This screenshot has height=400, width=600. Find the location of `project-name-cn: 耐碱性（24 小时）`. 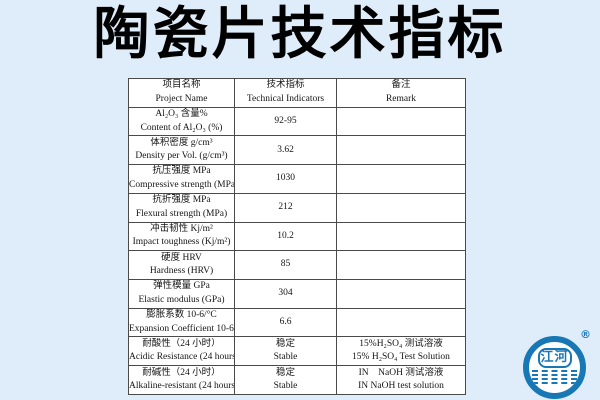

project-name-cn: 耐碱性（24 小时） is located at coordinates (181, 372).